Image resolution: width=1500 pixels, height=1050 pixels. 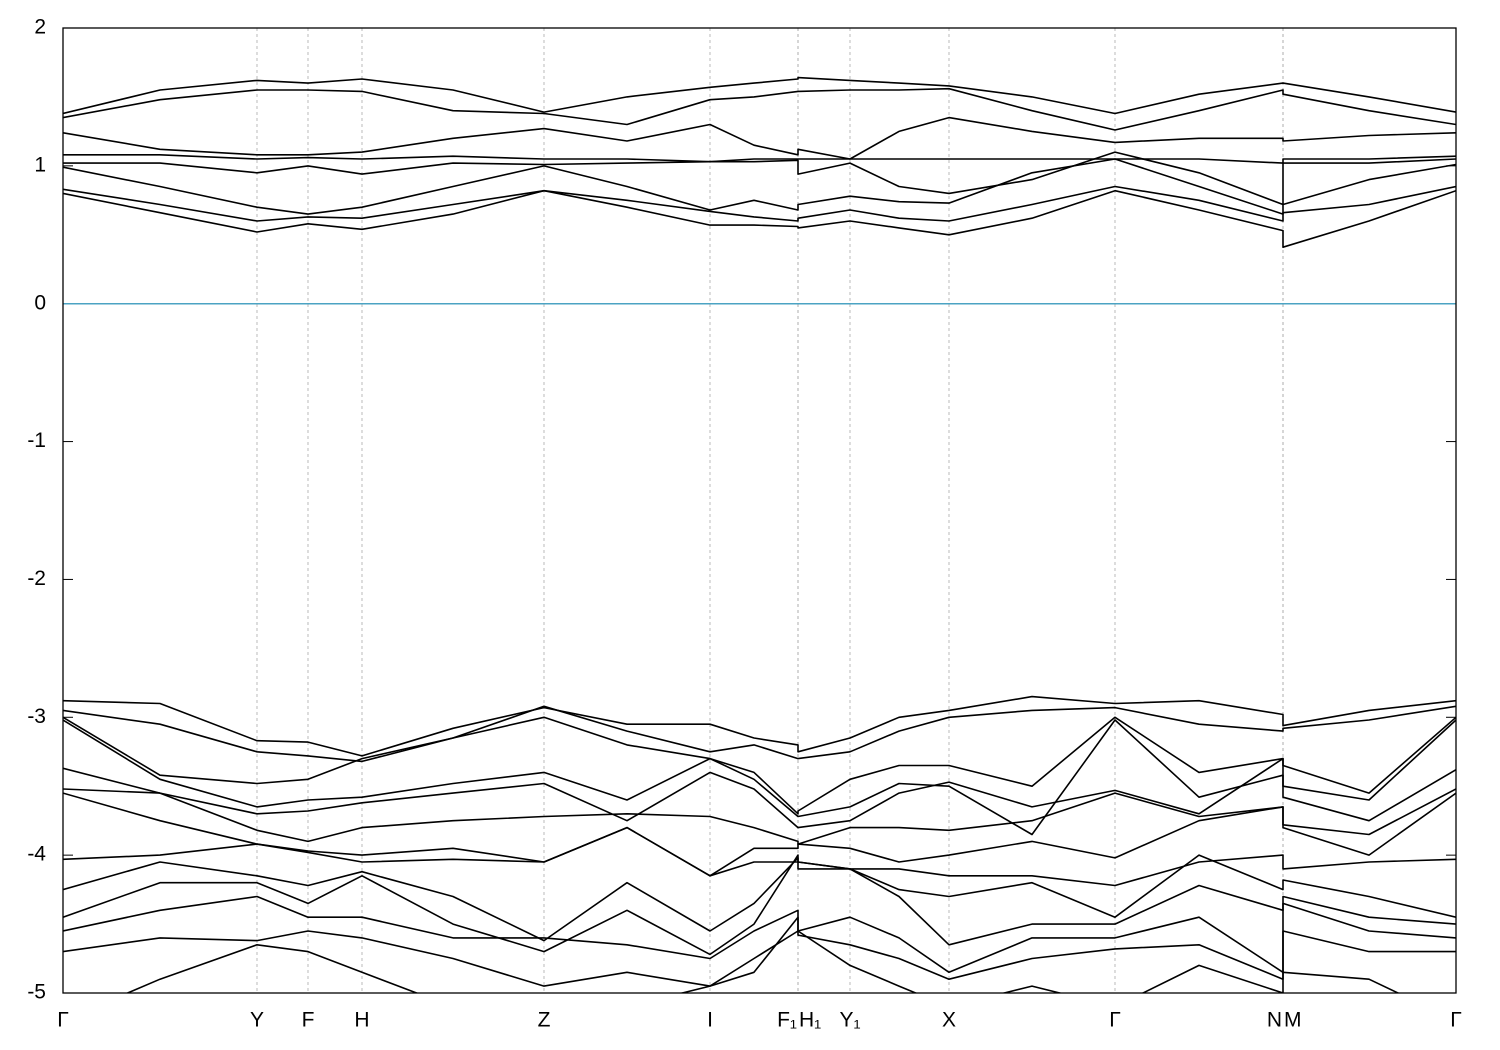 I want to click on y-tick-label: 1, so click(x=40, y=164).